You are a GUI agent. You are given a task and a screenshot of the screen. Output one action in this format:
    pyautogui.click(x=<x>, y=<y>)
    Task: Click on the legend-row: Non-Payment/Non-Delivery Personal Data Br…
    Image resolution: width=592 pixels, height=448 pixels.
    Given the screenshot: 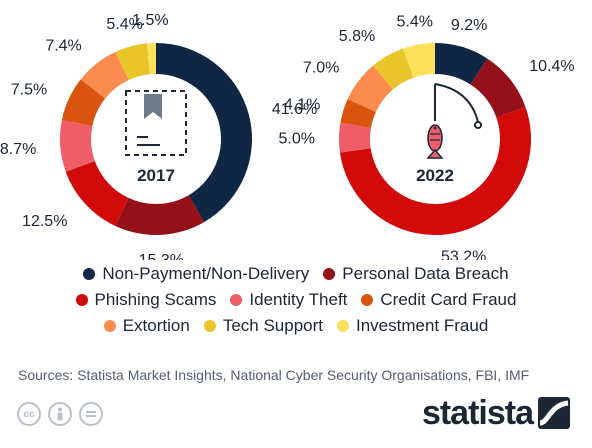 What is the action you would take?
    pyautogui.click(x=296, y=274)
    